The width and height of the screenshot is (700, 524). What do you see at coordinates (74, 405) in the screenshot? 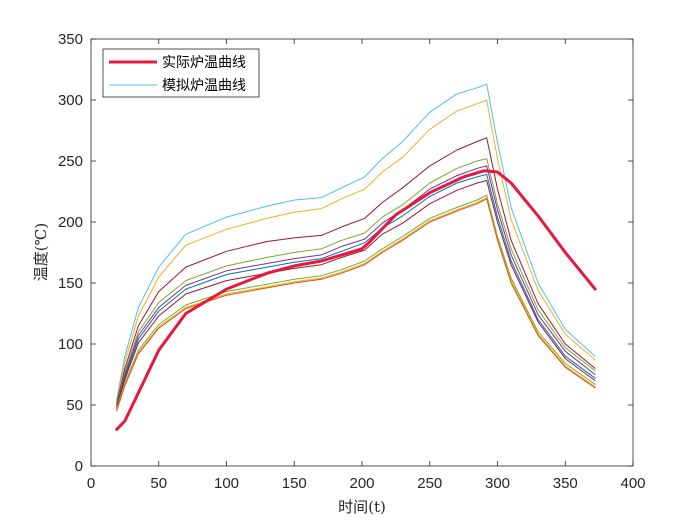
I see `y-tick-label: 50` at bounding box center [74, 405].